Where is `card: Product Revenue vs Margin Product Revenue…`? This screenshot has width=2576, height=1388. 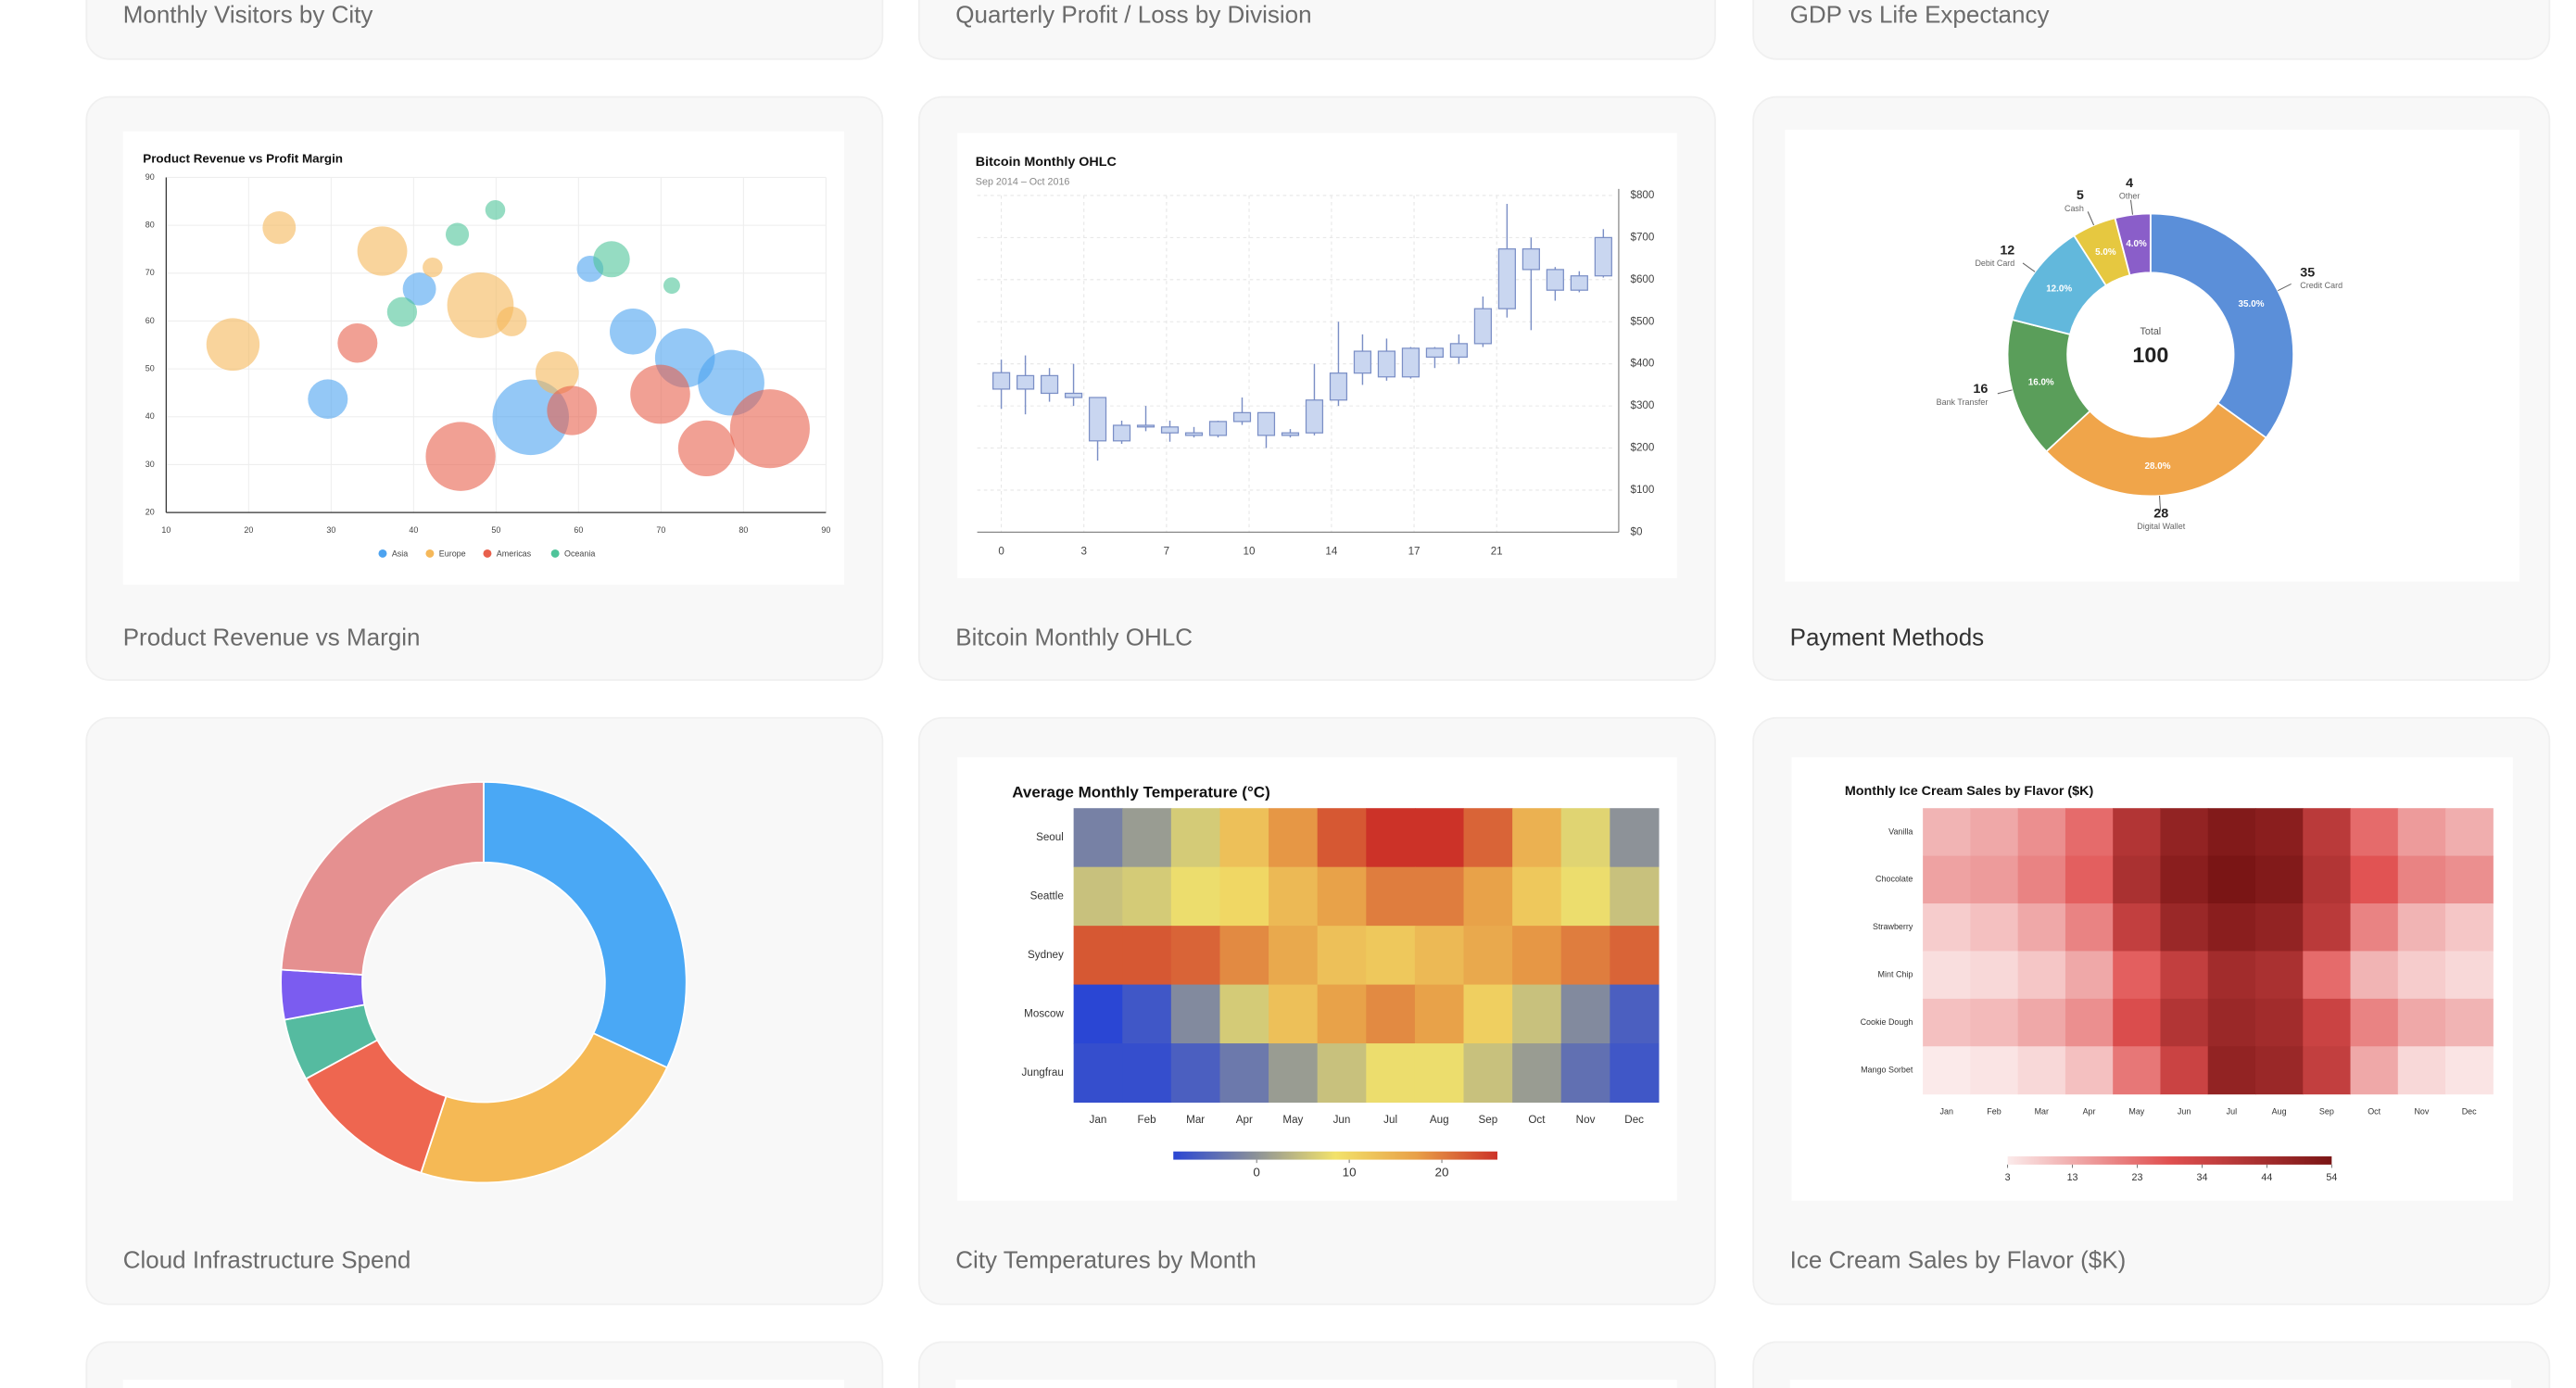
card: Product Revenue vs Margin Product Revenue… is located at coordinates (485, 388).